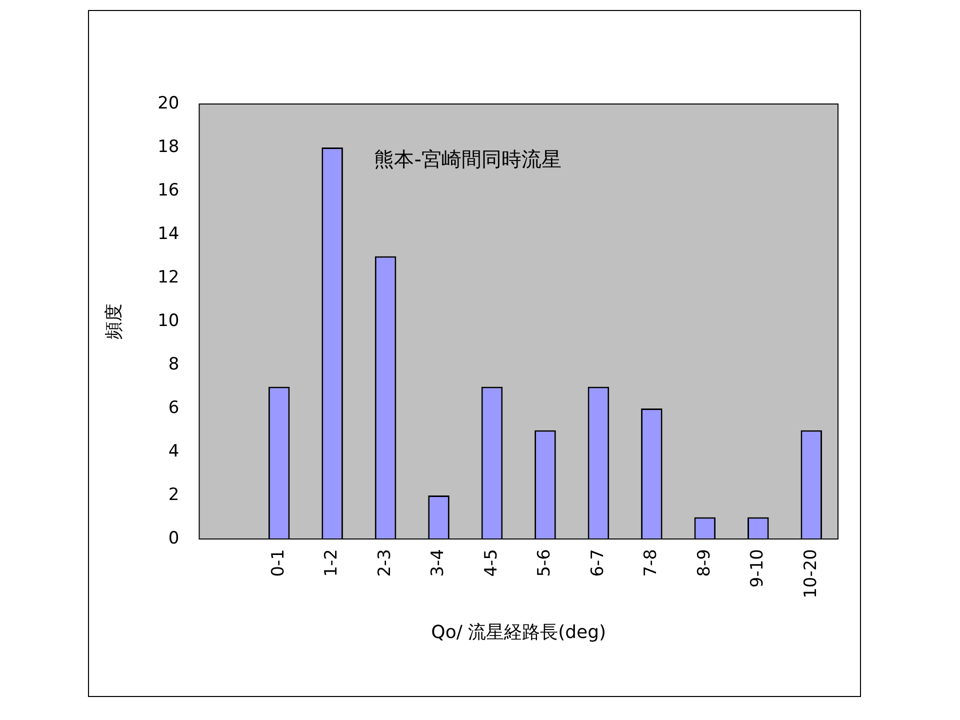 Image resolution: width=960 pixels, height=720 pixels. What do you see at coordinates (651, 563) in the screenshot?
I see `x-tick-label: 7-8` at bounding box center [651, 563].